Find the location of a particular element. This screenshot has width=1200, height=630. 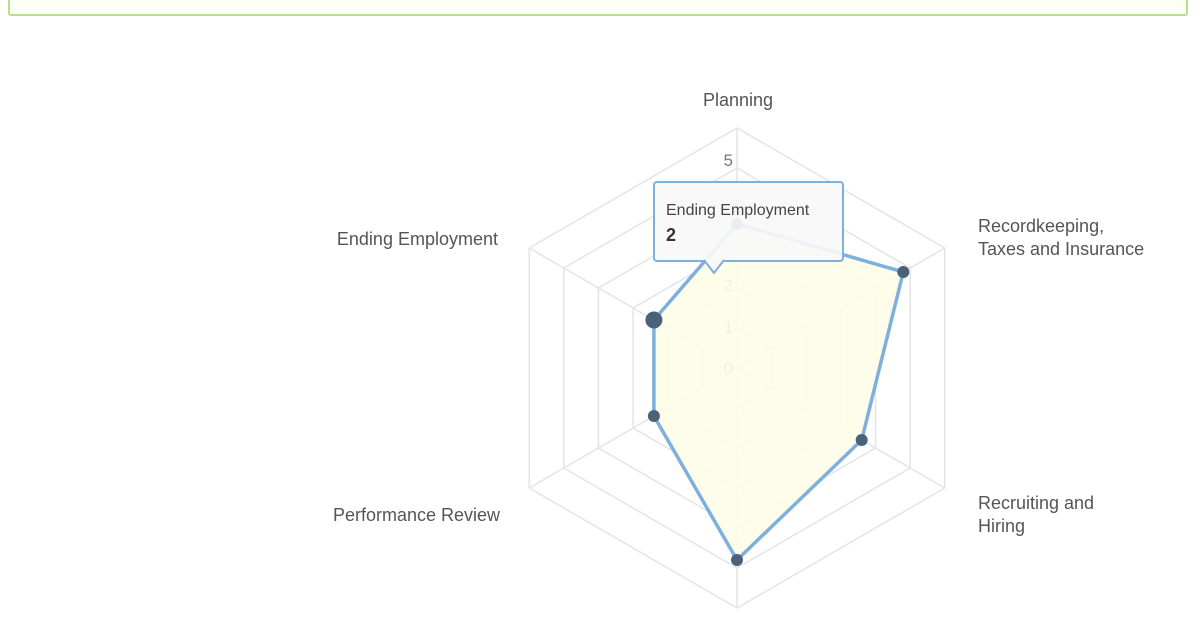

tick-label: 5 is located at coordinates (728, 160).